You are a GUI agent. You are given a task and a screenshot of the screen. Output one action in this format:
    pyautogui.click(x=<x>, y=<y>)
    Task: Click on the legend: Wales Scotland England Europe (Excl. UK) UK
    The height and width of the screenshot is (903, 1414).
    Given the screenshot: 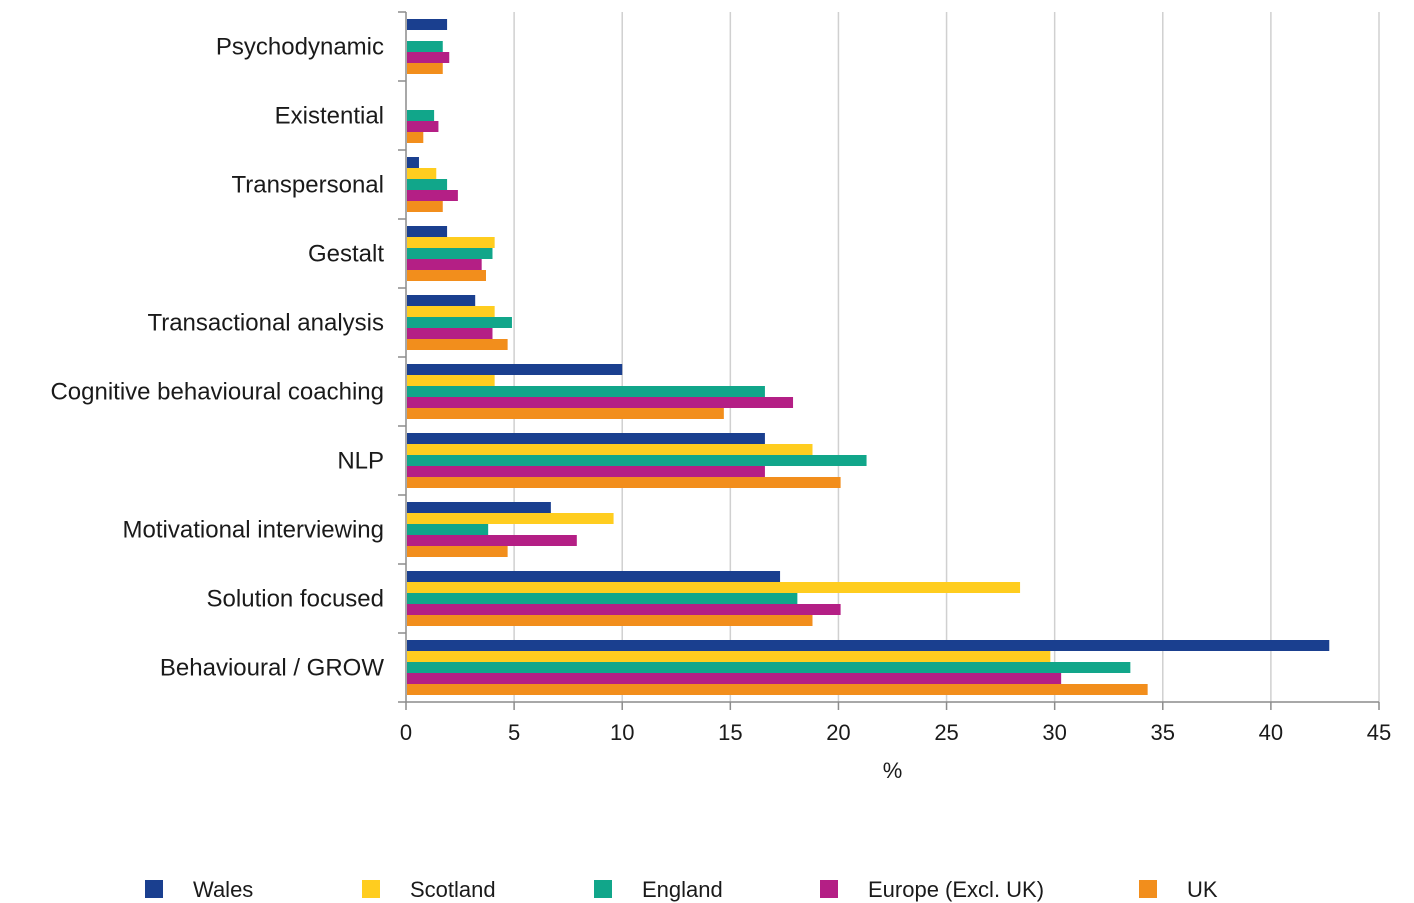 What is the action you would take?
    pyautogui.click(x=681, y=889)
    